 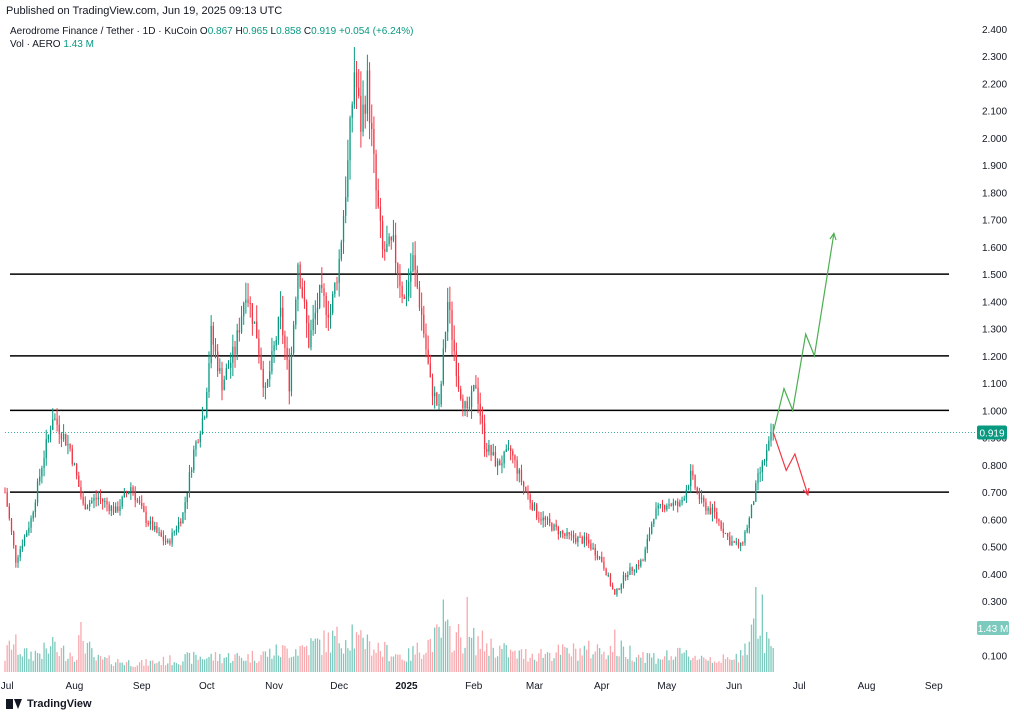 What do you see at coordinates (994, 602) in the screenshot?
I see `price-tick-label: 0.300` at bounding box center [994, 602].